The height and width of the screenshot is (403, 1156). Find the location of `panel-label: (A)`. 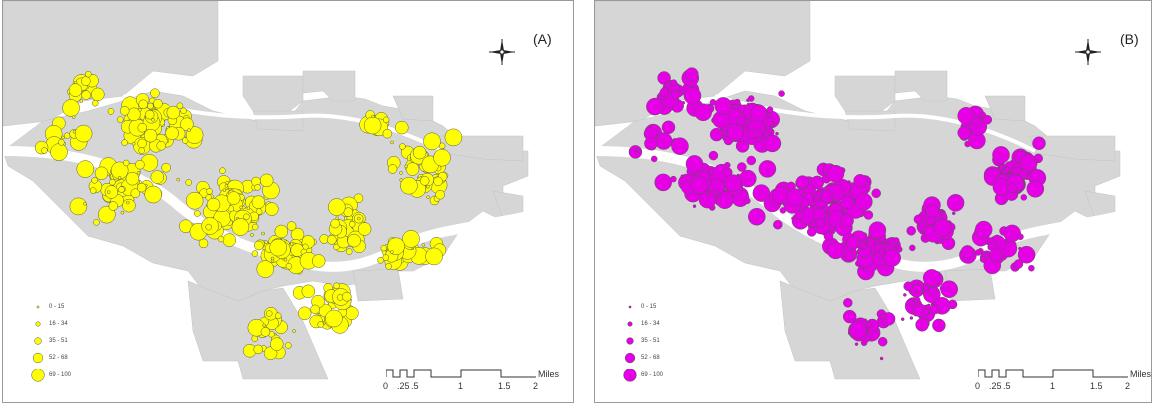

panel-label: (A) is located at coordinates (542, 39).